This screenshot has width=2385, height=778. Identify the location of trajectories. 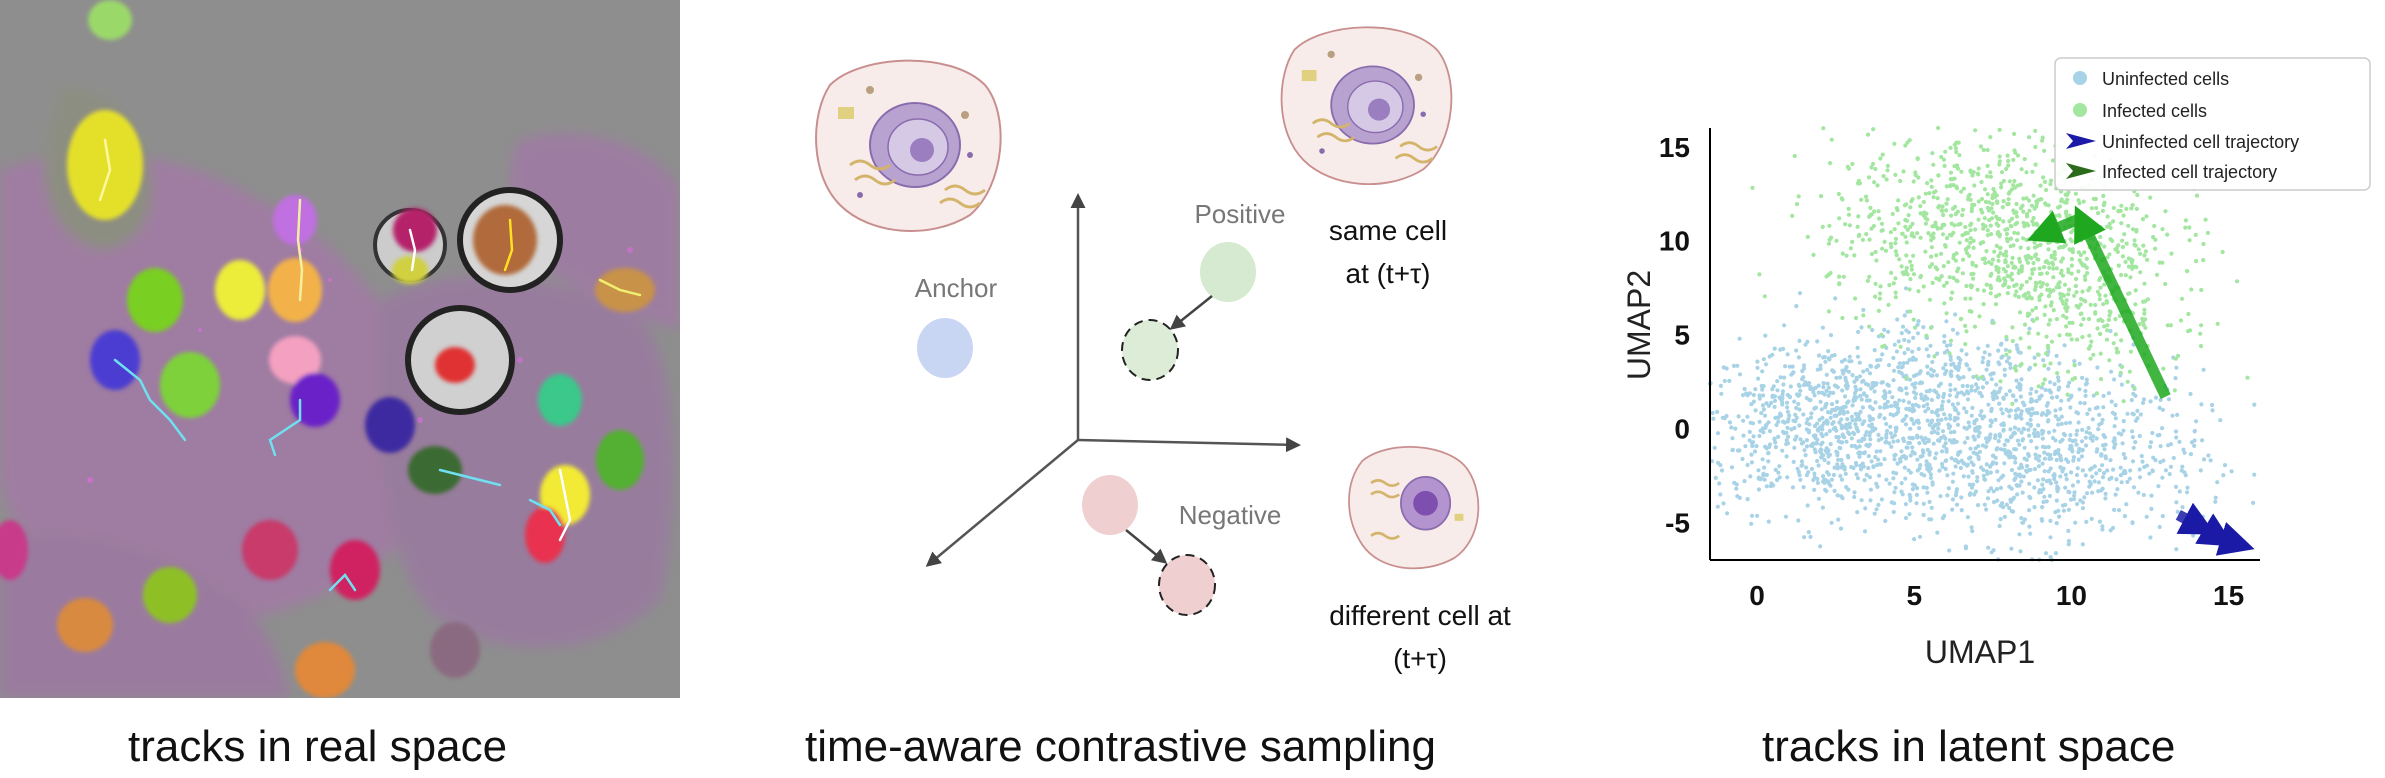
(2140, 380).